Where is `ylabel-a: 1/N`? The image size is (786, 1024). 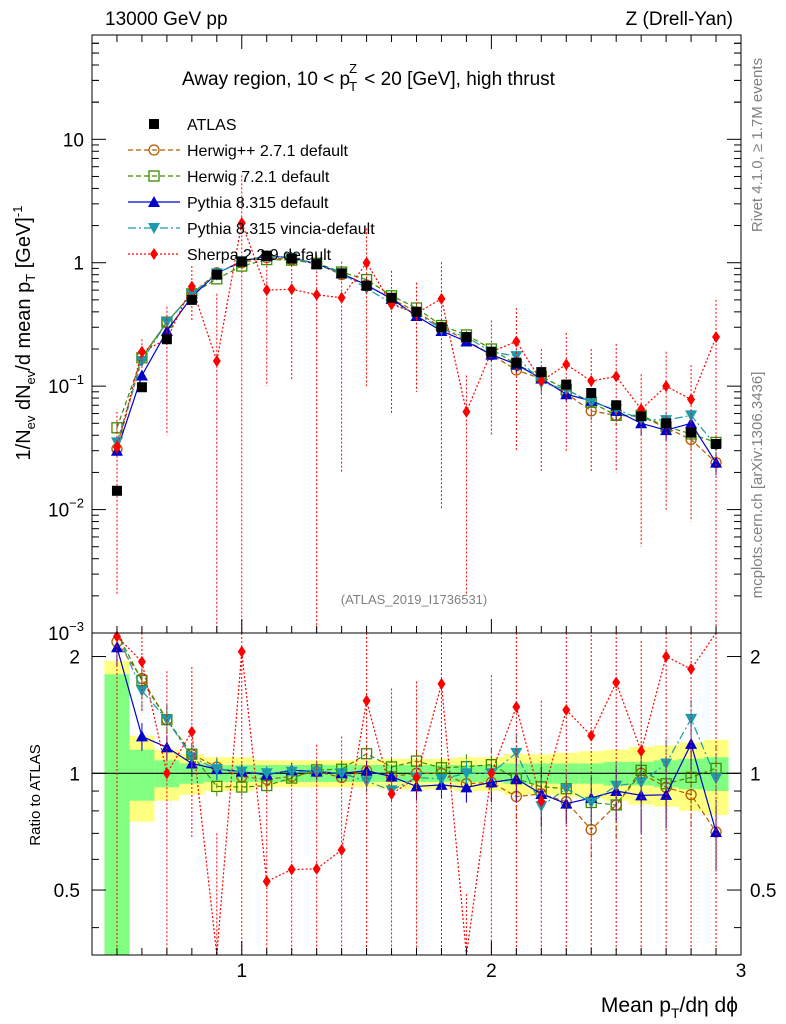
ylabel-a: 1/N is located at coordinates (24, 444).